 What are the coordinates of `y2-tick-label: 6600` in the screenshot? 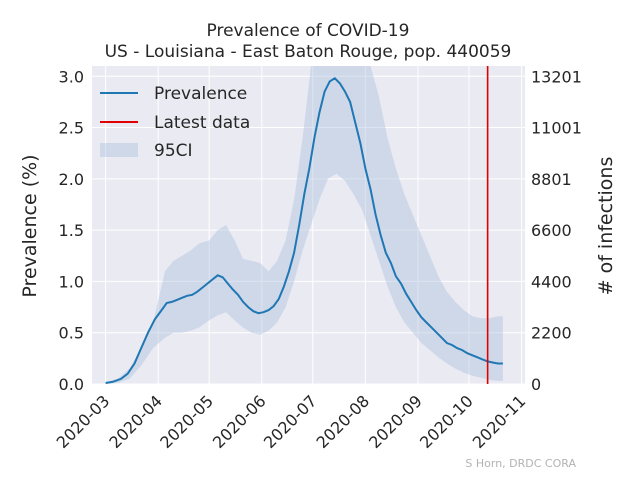 It's located at (551, 230).